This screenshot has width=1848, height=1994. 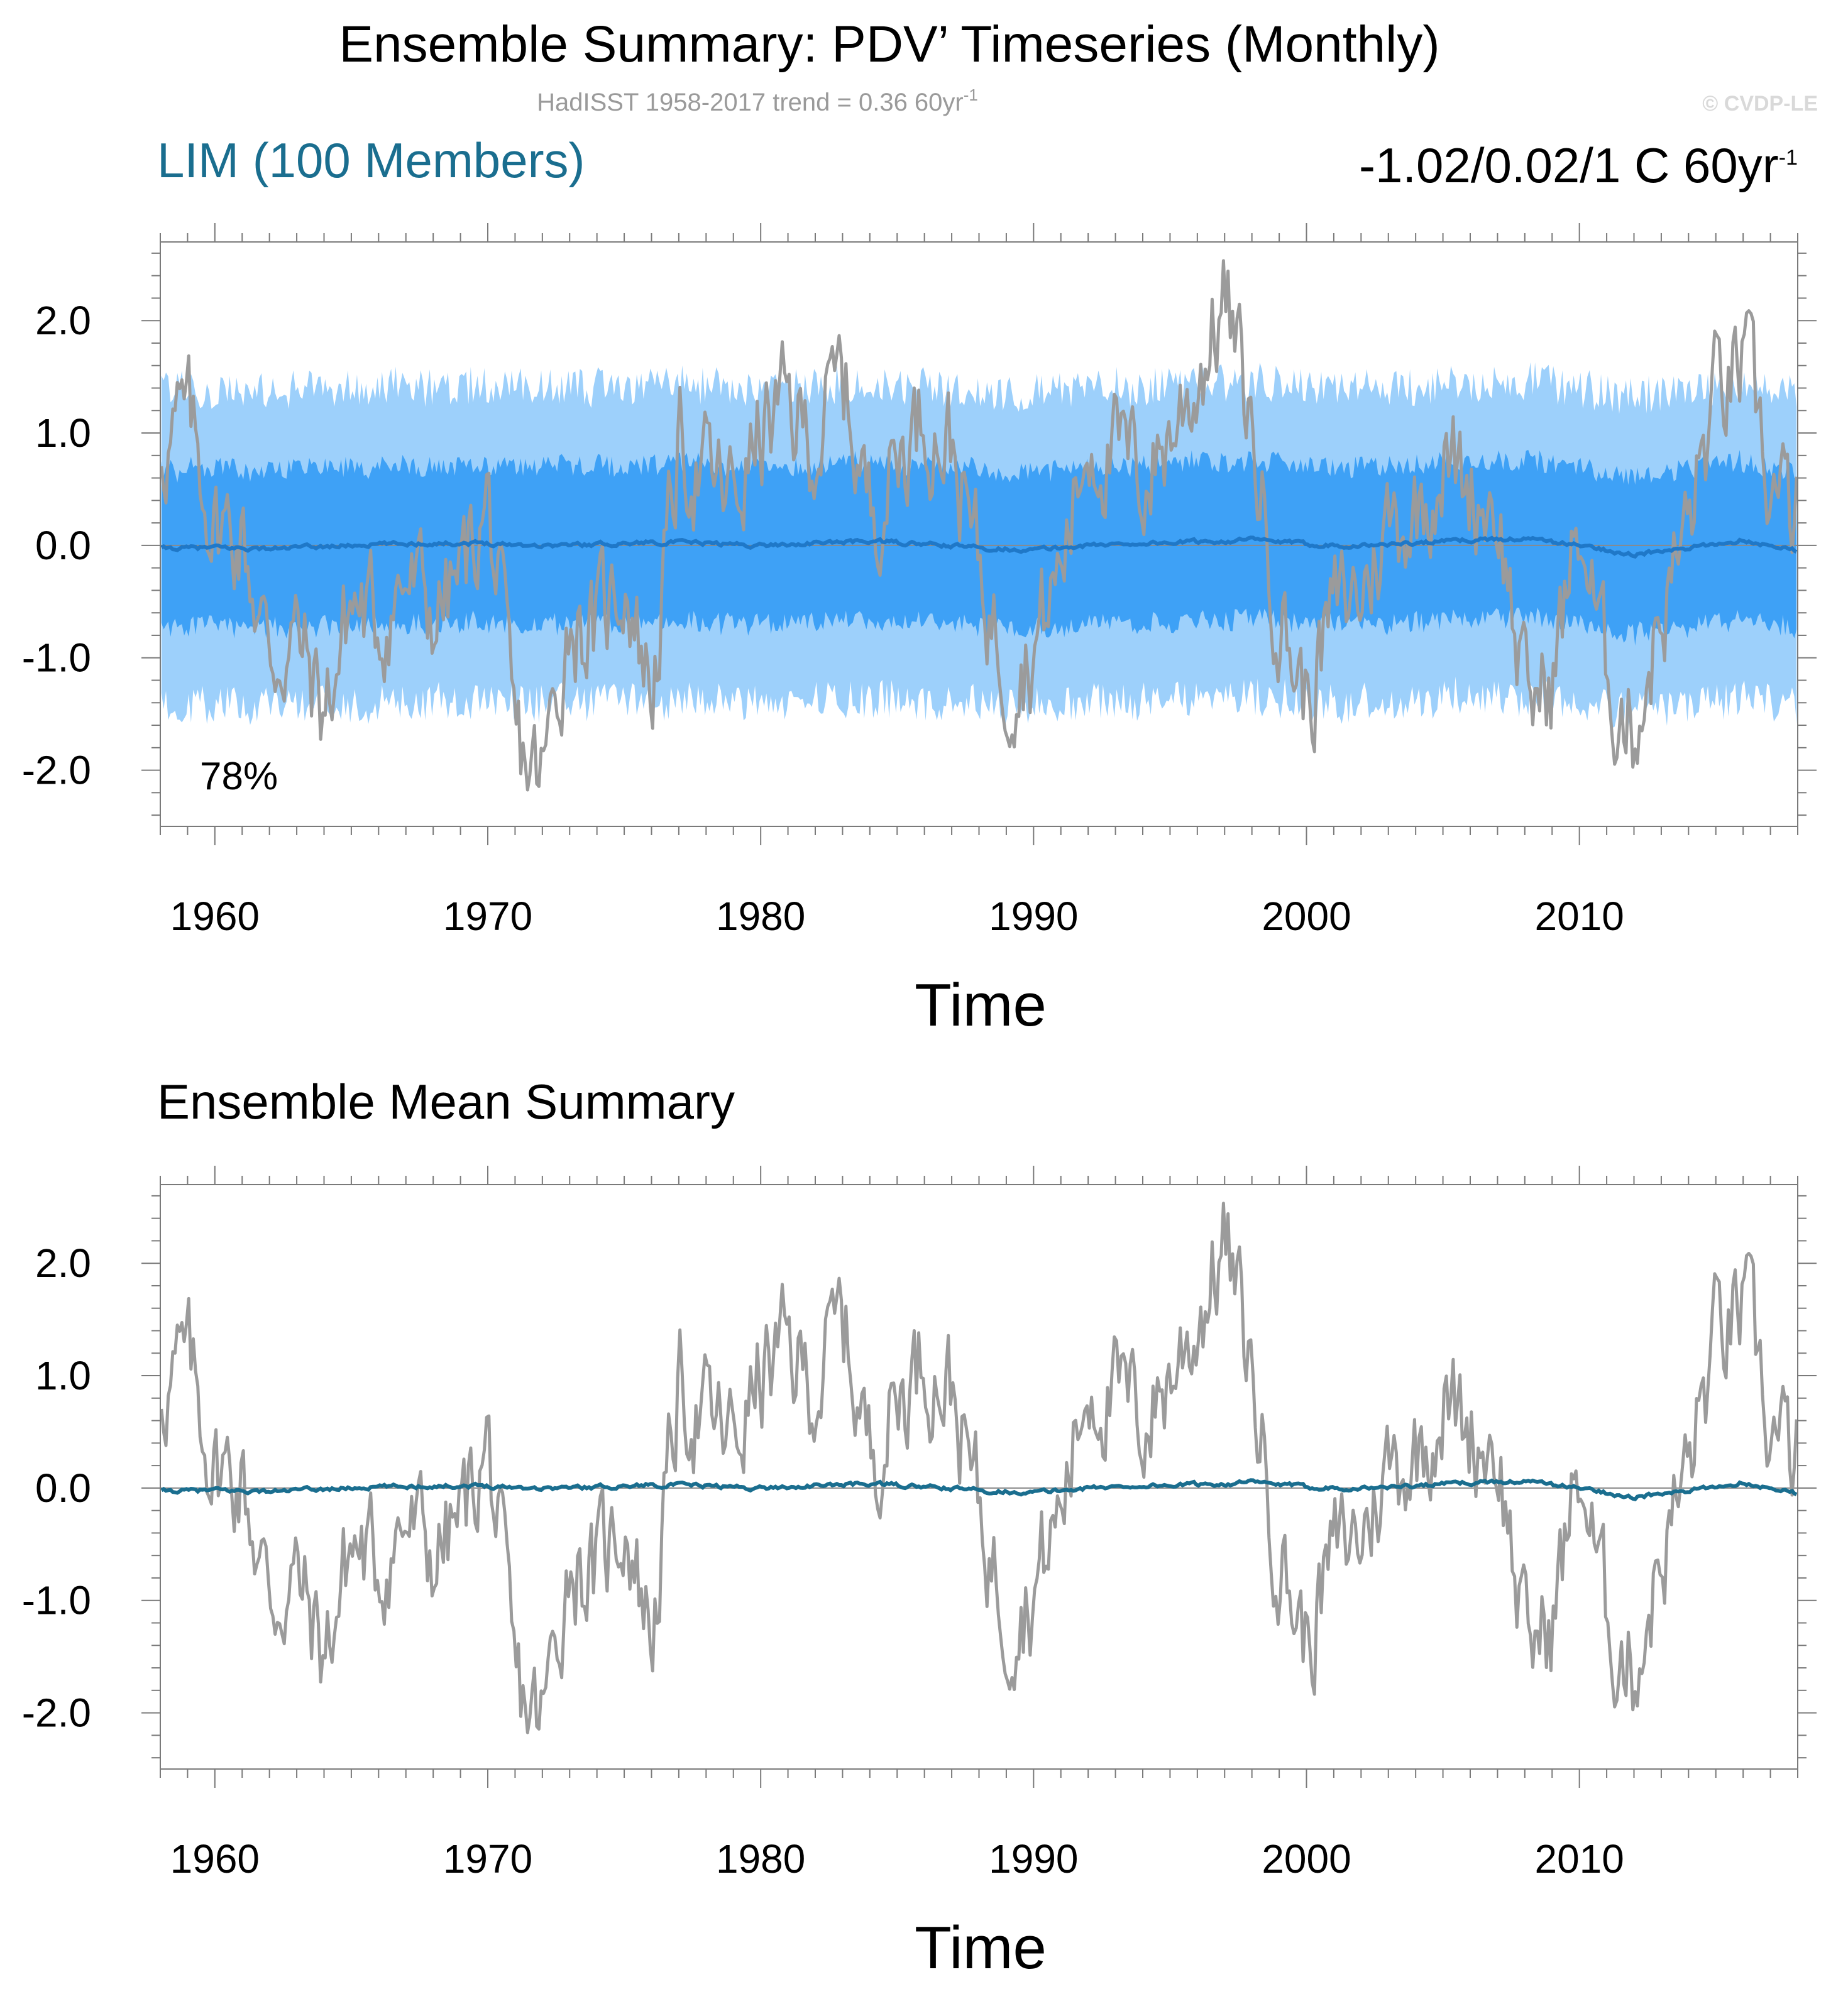 What do you see at coordinates (981, 1005) in the screenshot?
I see `x-axis-label-lim: Time` at bounding box center [981, 1005].